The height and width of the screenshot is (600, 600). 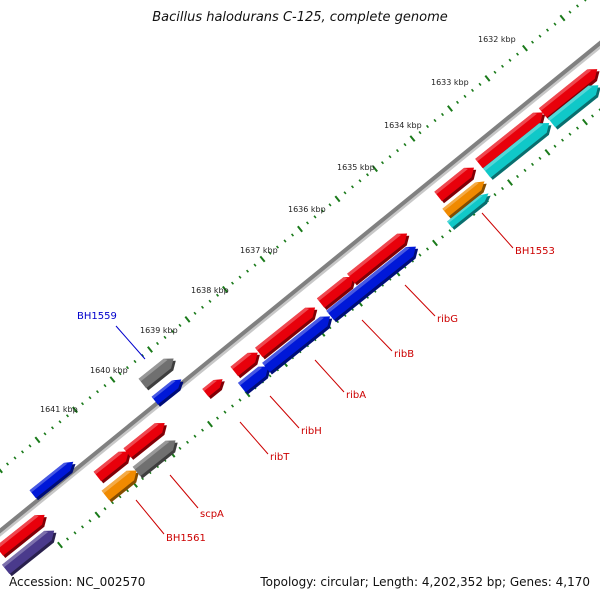 I want to click on leader-line-ribH, so click(x=284, y=412).